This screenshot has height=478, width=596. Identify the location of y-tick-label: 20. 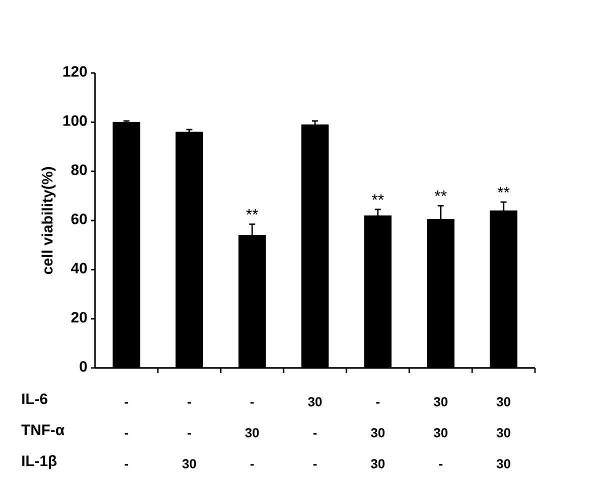
(79, 317).